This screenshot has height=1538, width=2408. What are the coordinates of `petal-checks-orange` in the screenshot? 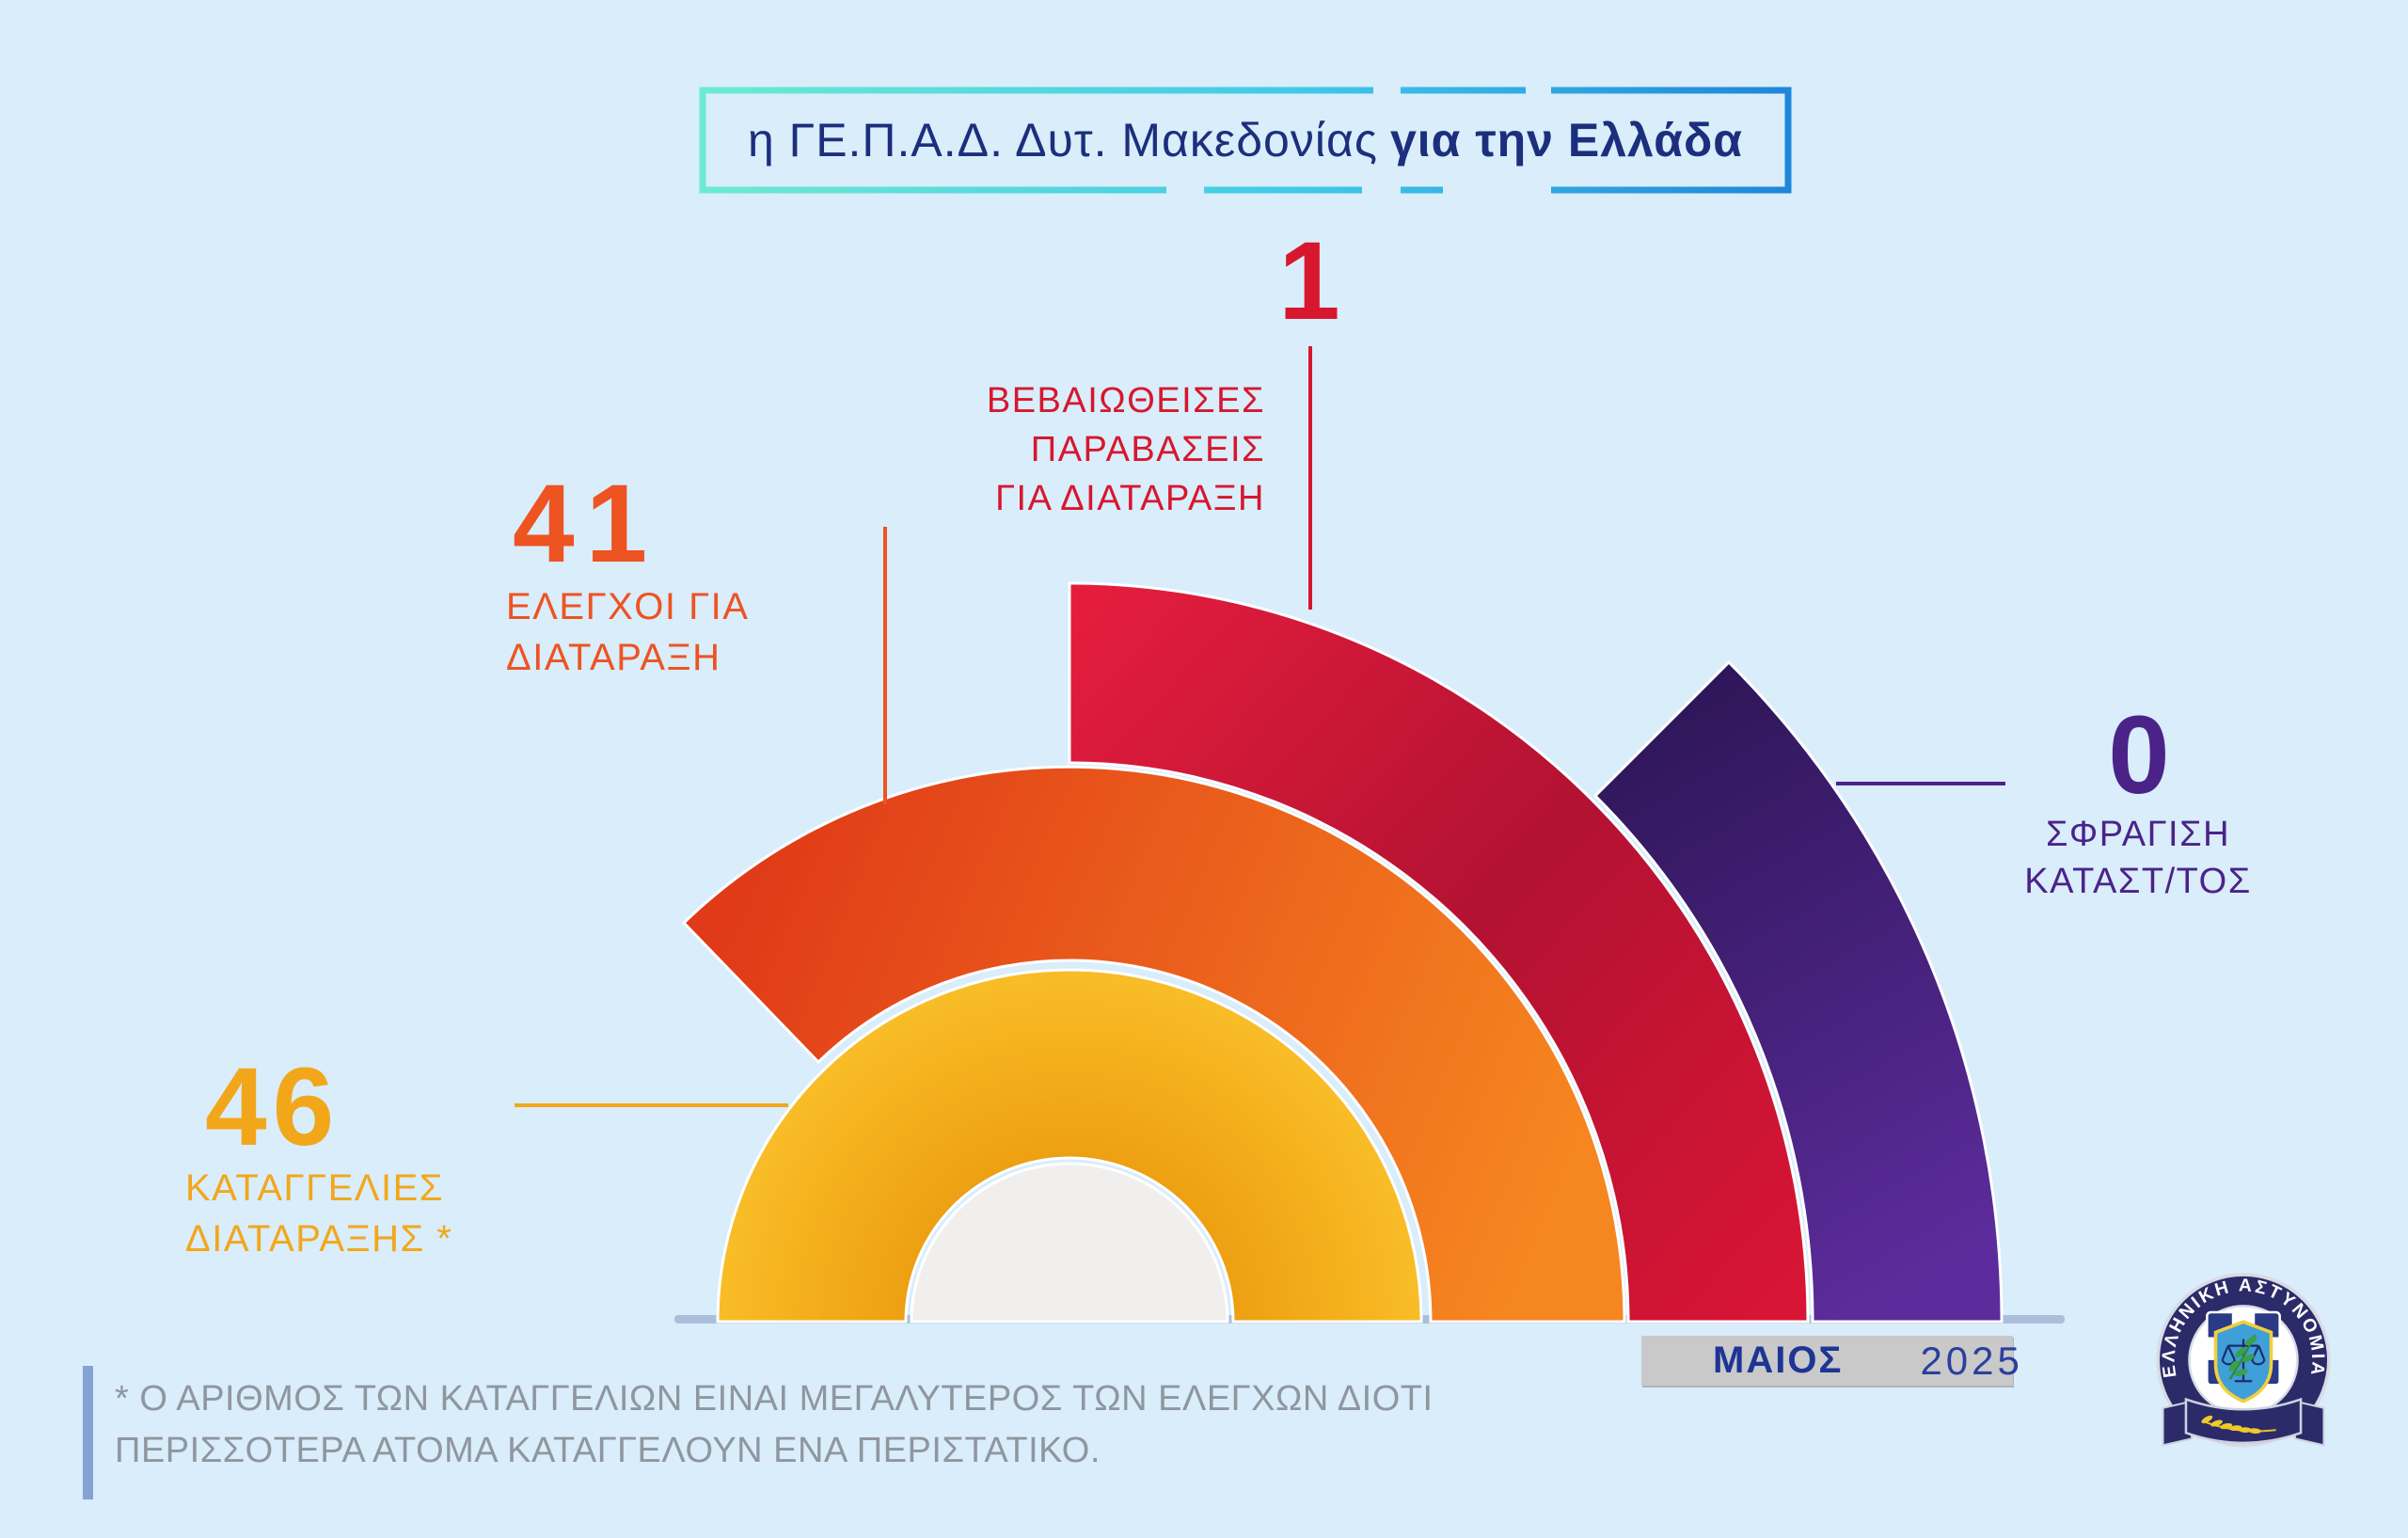 It's located at (1154, 1045).